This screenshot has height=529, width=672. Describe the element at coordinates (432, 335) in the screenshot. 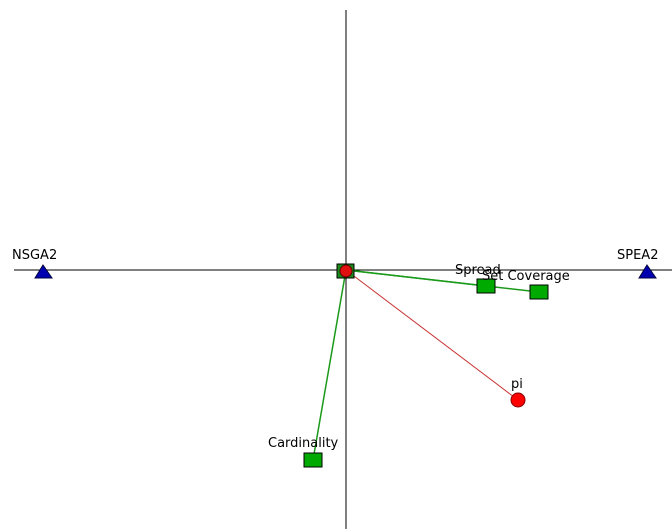

I see `pi-decision-line` at that location.